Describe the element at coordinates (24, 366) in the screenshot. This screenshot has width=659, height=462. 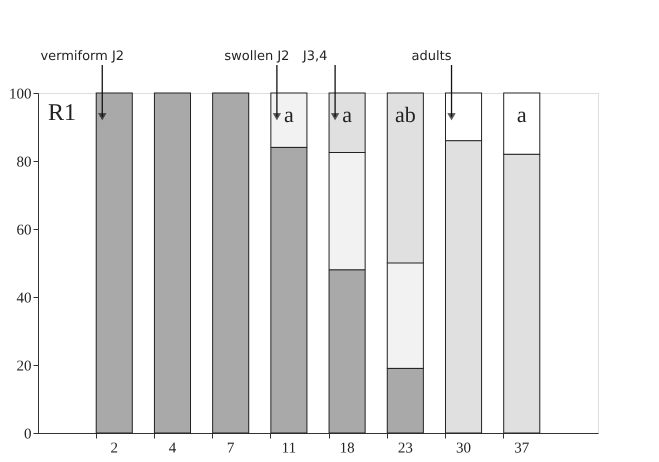
I see `y-tick-label: 20` at that location.